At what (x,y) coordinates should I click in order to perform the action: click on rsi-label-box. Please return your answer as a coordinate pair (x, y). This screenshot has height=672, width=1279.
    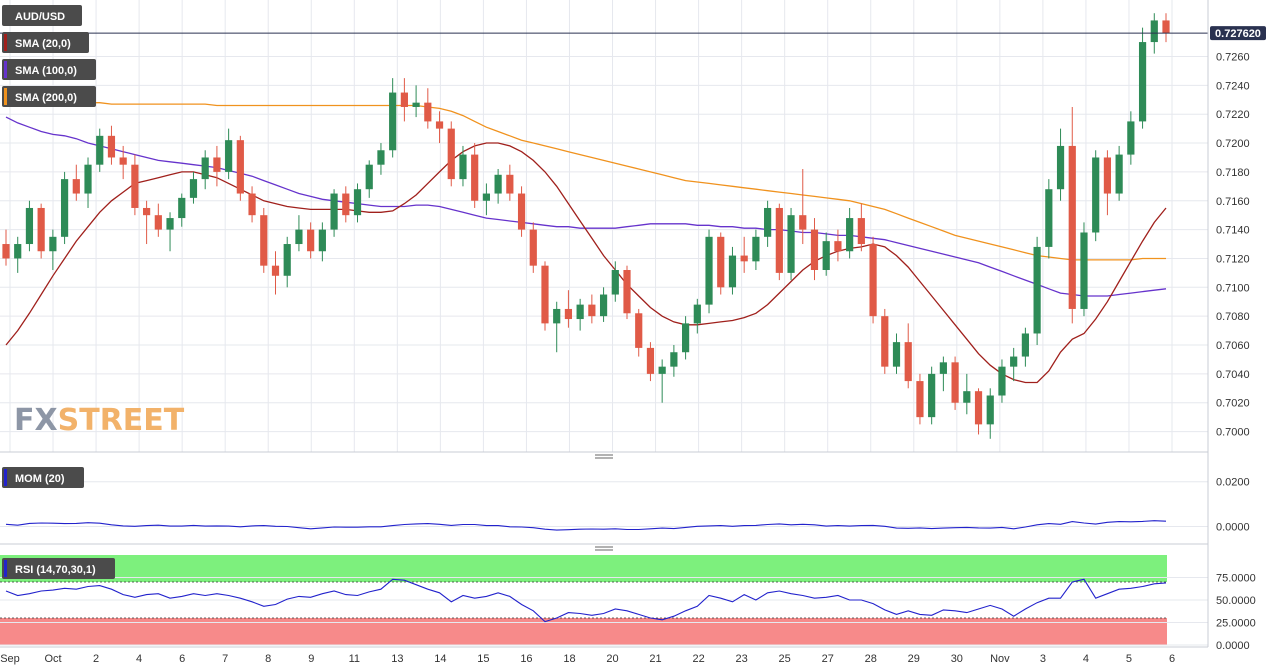
    Looking at the image, I should click on (58, 568).